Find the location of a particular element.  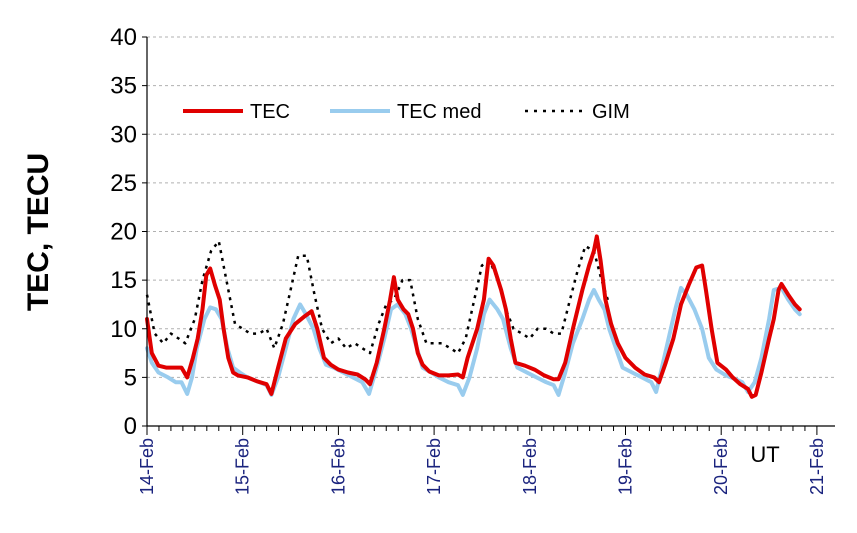

y-tick-labels: 0 5 10 15 20 25 30 35 40 is located at coordinates (123, 232).